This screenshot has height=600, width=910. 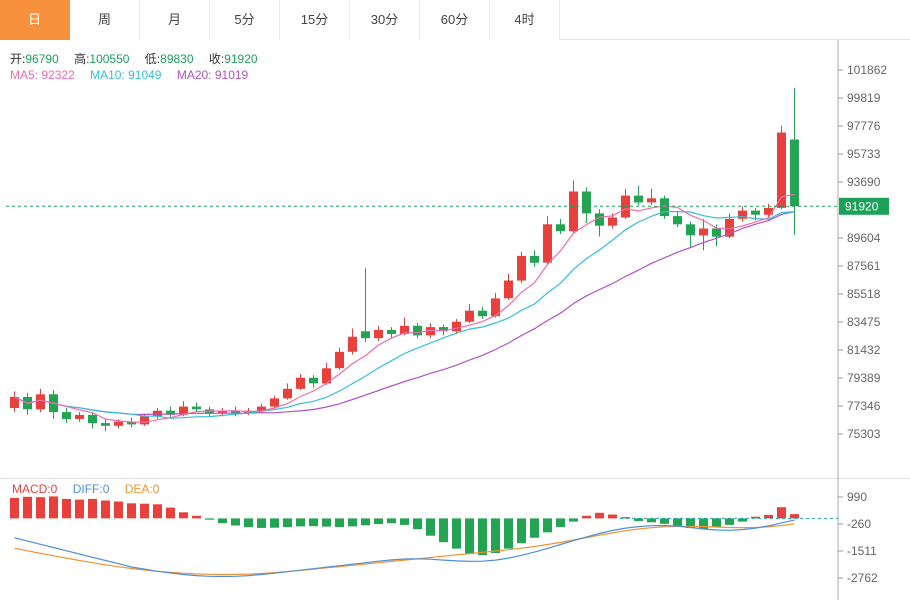 What do you see at coordinates (525, 20) in the screenshot?
I see `tab-4hour: 4时` at bounding box center [525, 20].